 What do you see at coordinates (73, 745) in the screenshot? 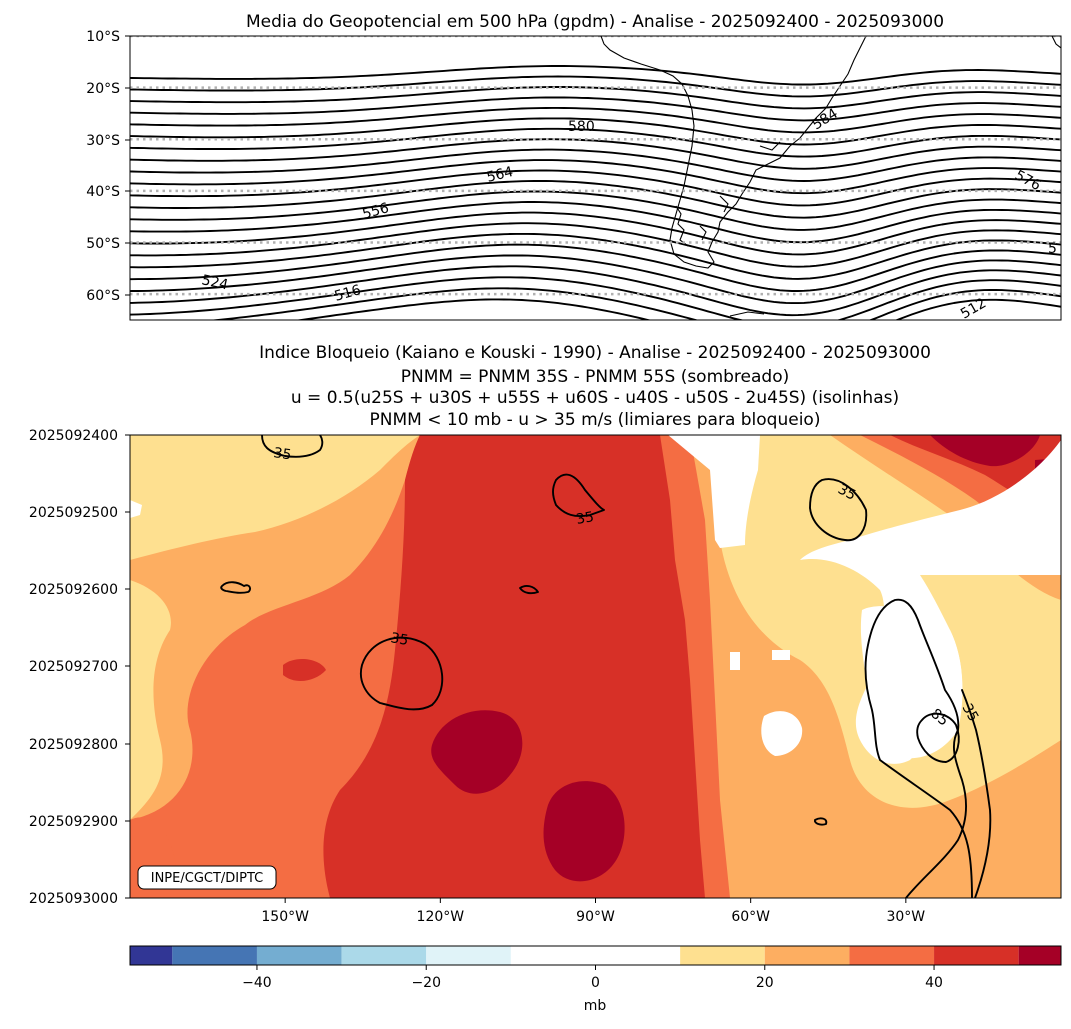
I see `y-tick-label: 2025092800` at bounding box center [73, 745].